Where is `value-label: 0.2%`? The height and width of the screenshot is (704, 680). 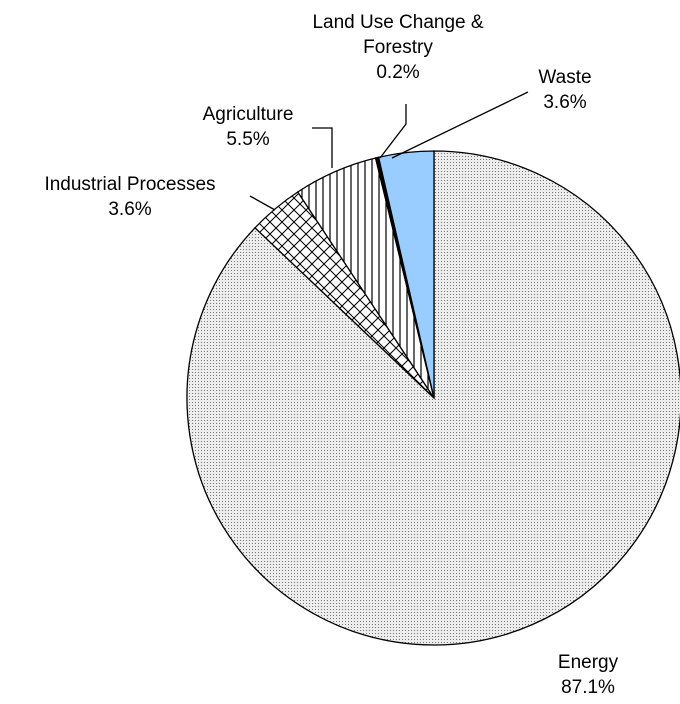 value-label: 0.2% is located at coordinates (398, 72).